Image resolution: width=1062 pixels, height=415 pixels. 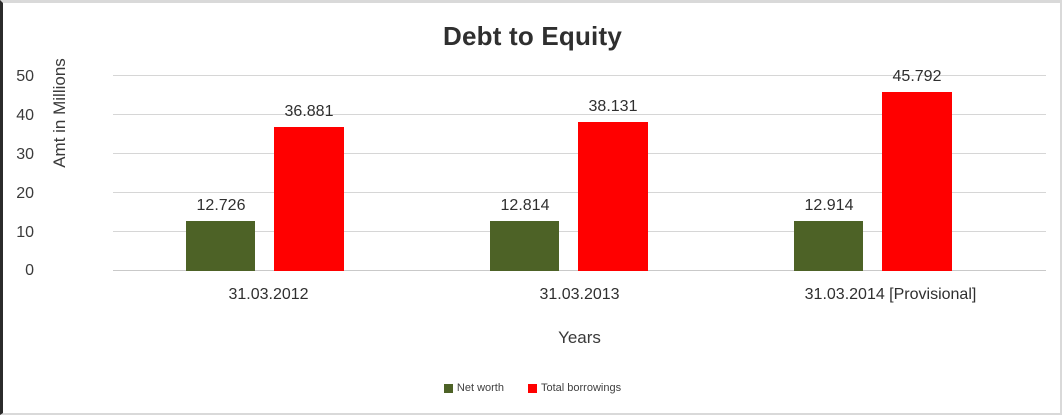 I want to click on bar-networth-2012, so click(x=220, y=246).